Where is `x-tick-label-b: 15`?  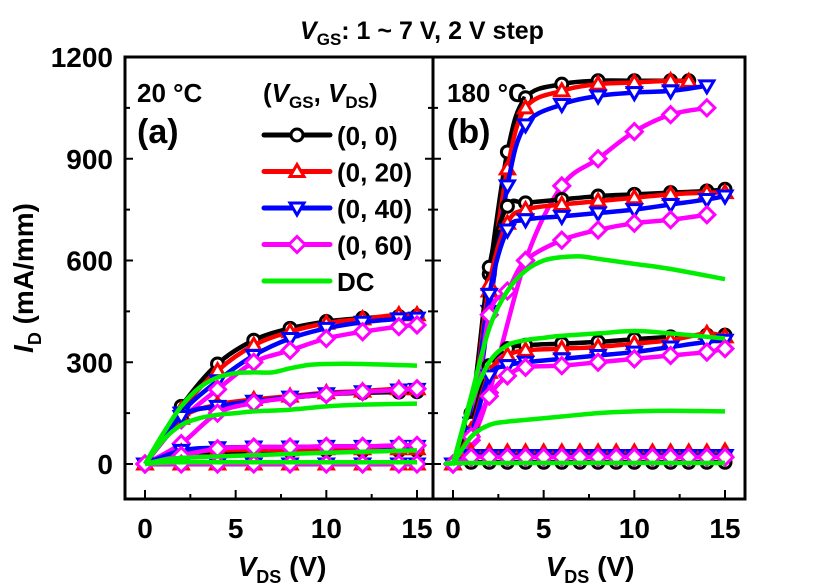 x-tick-label-b: 15 is located at coordinates (724, 528).